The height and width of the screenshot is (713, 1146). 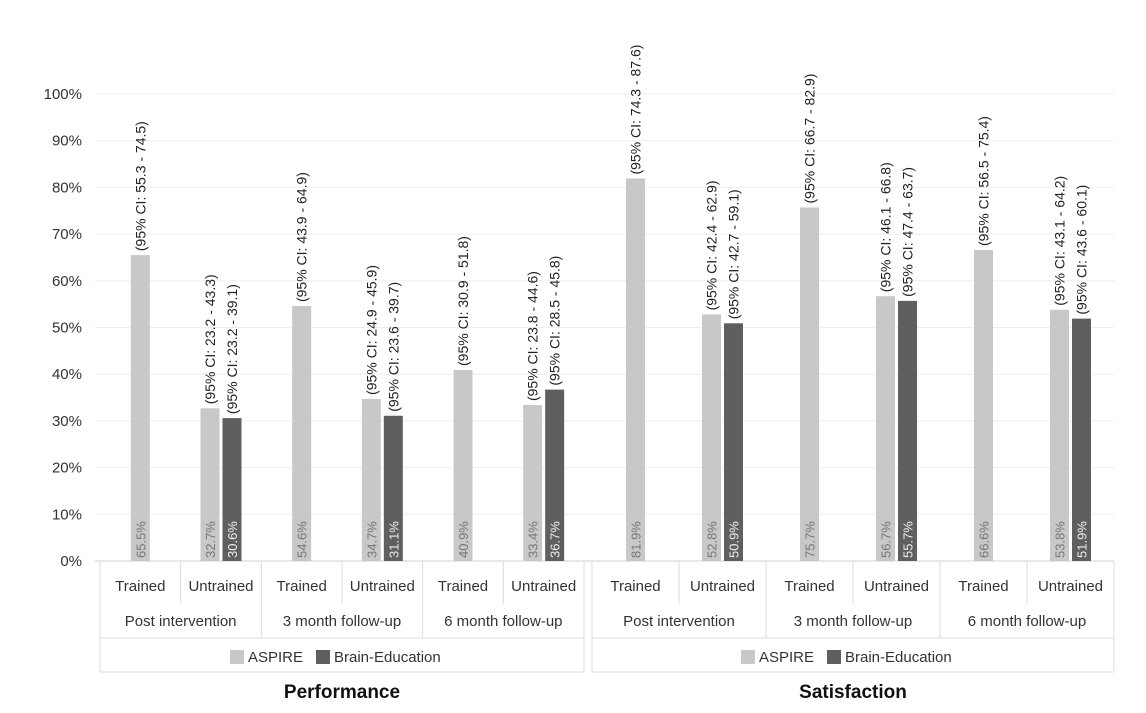 What do you see at coordinates (371, 330) in the screenshot?
I see `data-label-ci: (95% CI: 24.9 - 45.9)` at bounding box center [371, 330].